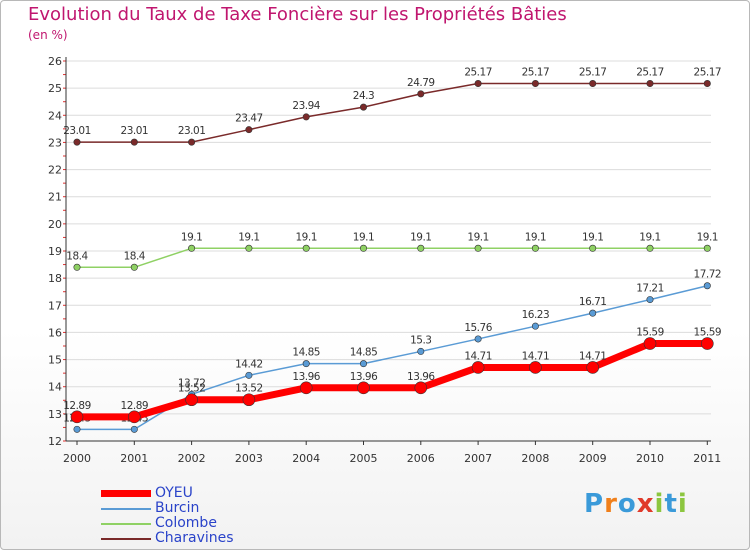 This screenshot has height=551, width=750. I want to click on series-line-oyeu, so click(392, 380).